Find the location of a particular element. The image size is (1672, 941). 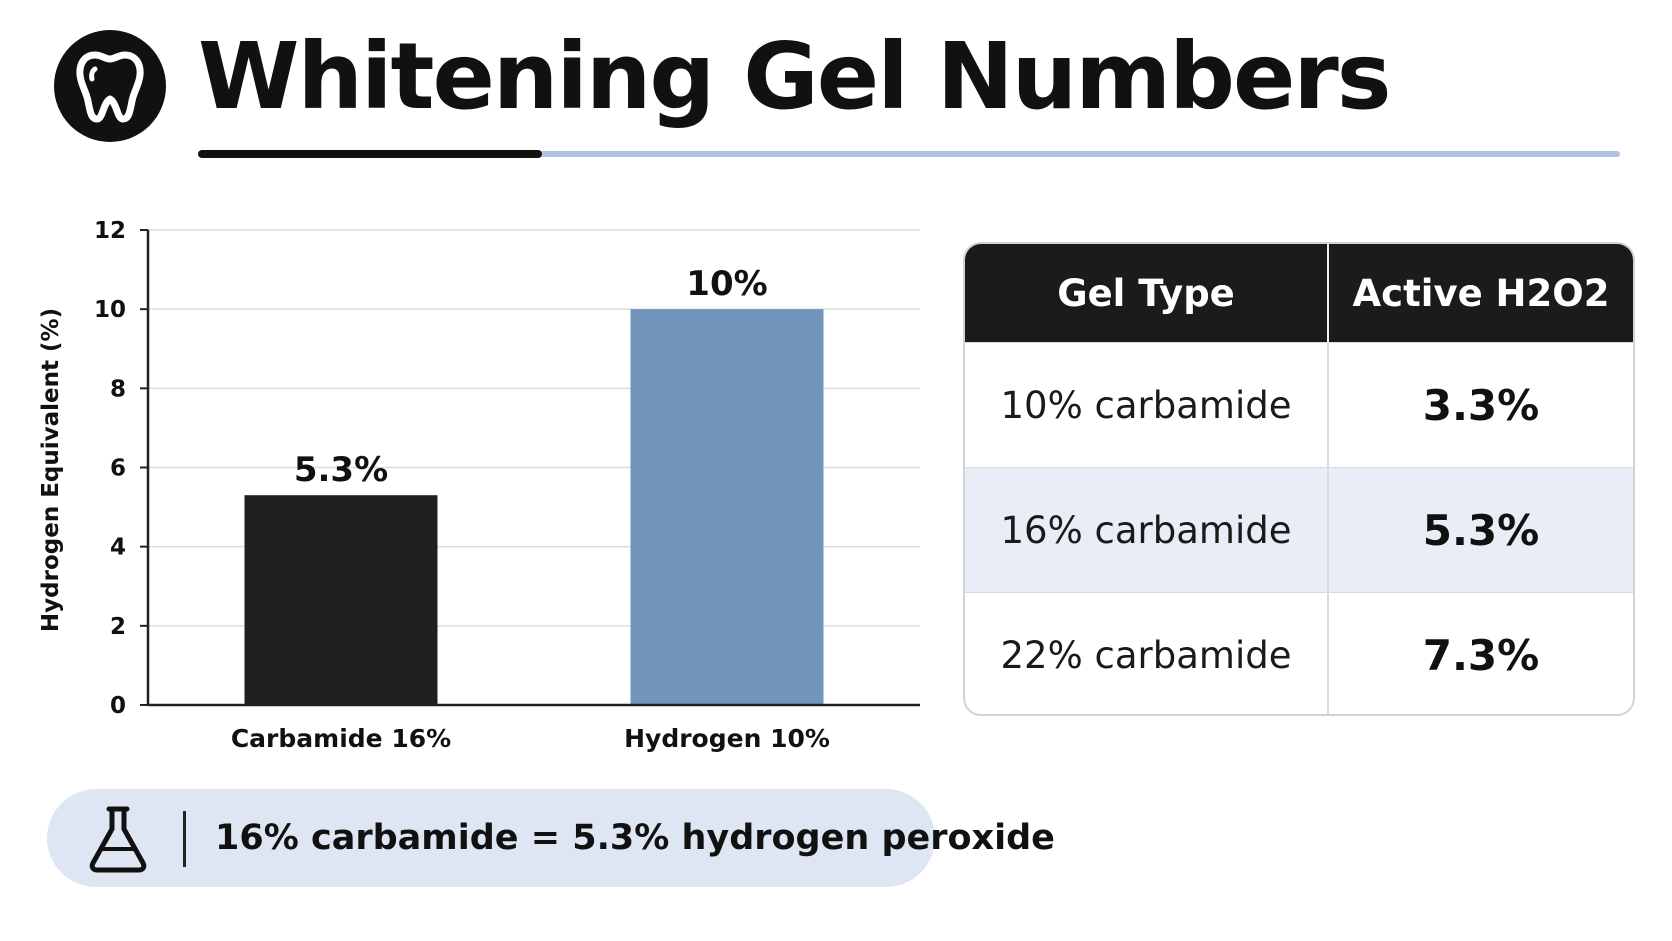

table-row: 22% carbamide 7.3% is located at coordinates (1299, 653).